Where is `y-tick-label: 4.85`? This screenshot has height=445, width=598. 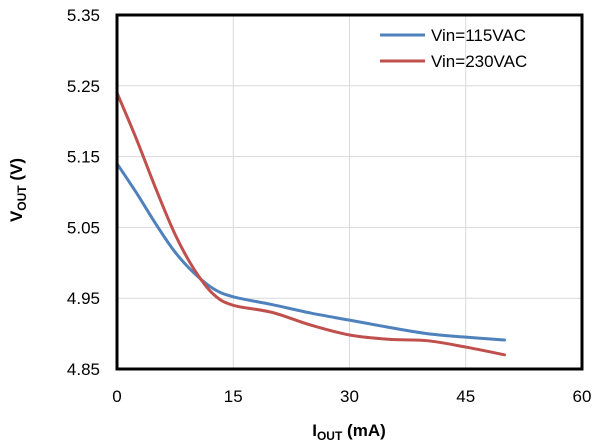
y-tick-label: 4.85 is located at coordinates (83, 369).